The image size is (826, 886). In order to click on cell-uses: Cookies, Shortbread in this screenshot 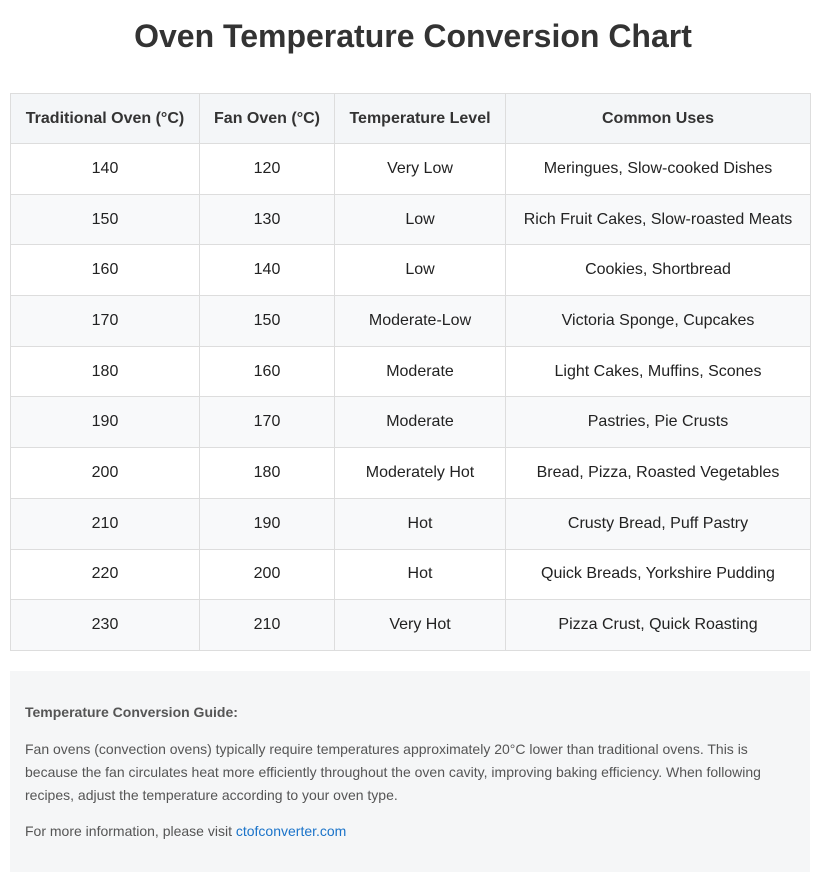, I will do `click(658, 270)`.